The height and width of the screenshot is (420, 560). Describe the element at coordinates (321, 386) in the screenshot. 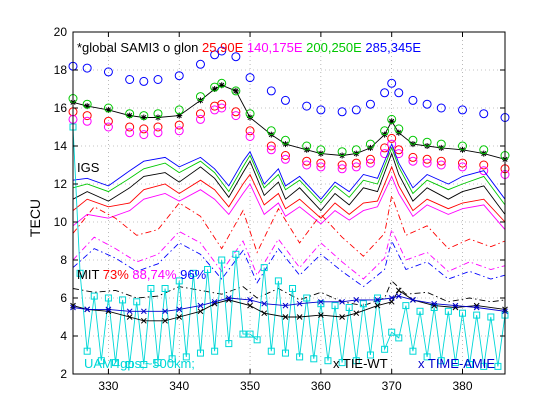

I see `x-tick-label-3: 360` at that location.